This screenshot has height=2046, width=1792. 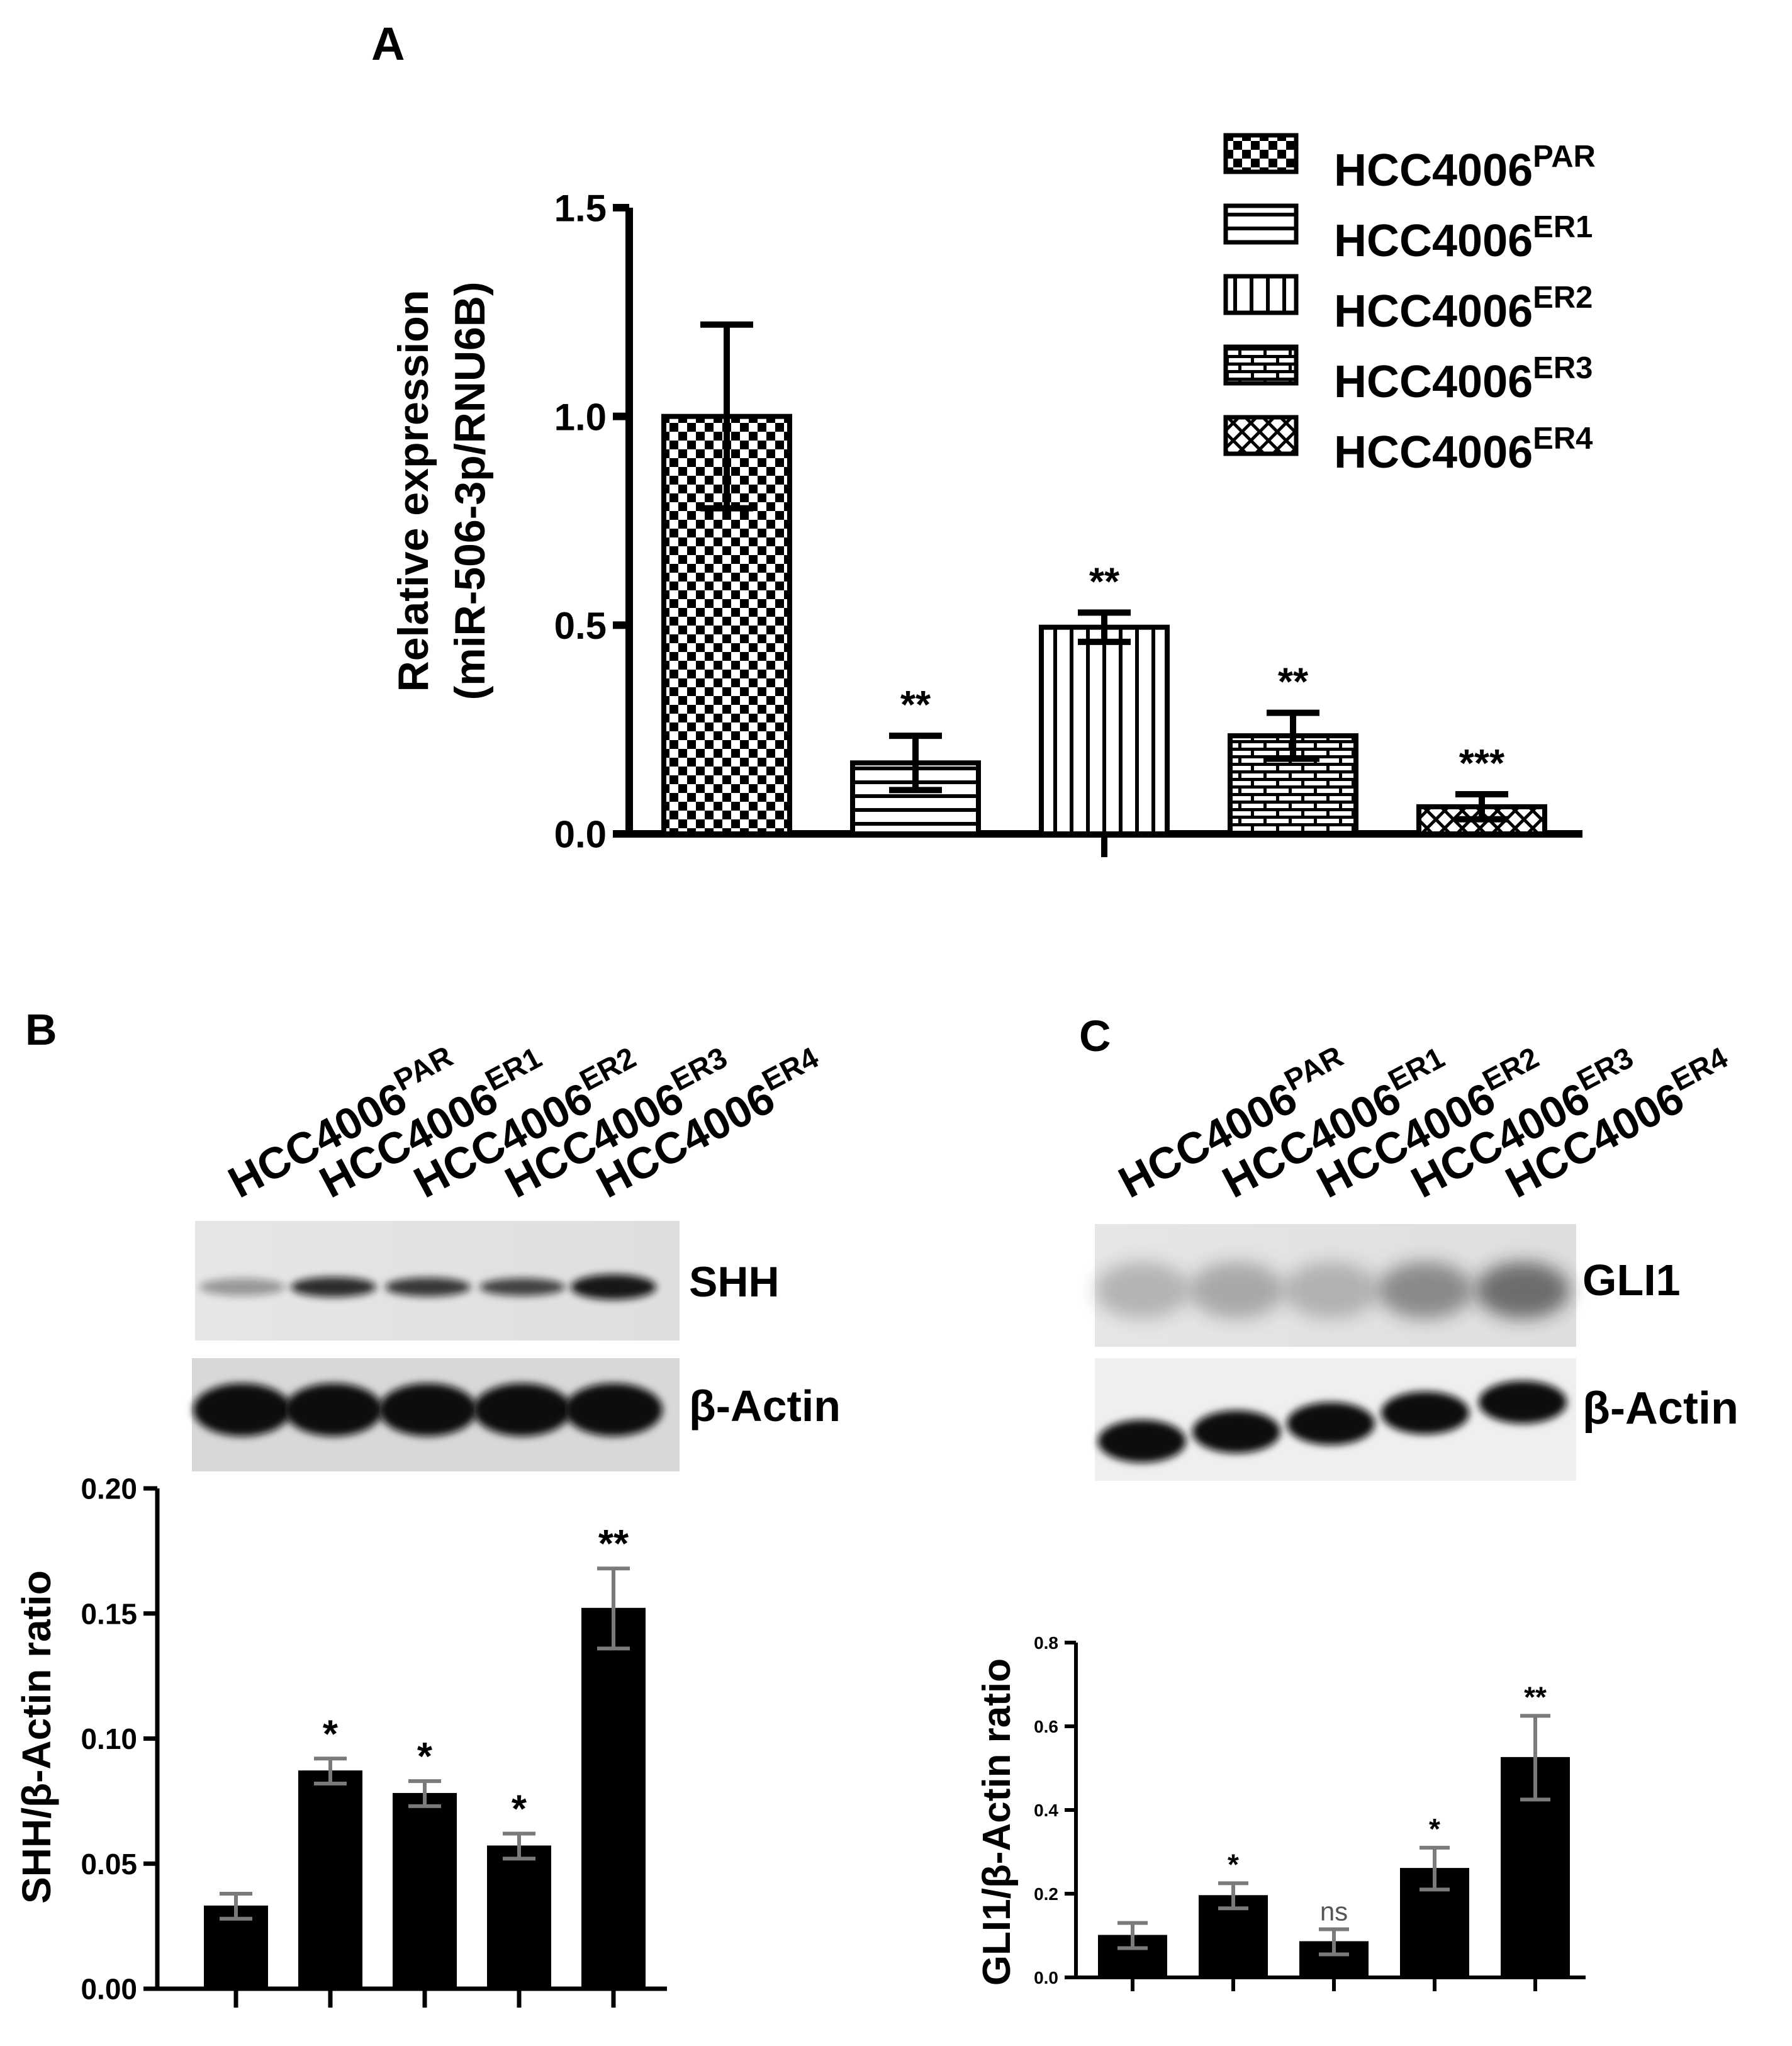 I want to click on legend-label: HCC4006ER4, so click(x=1463, y=450).